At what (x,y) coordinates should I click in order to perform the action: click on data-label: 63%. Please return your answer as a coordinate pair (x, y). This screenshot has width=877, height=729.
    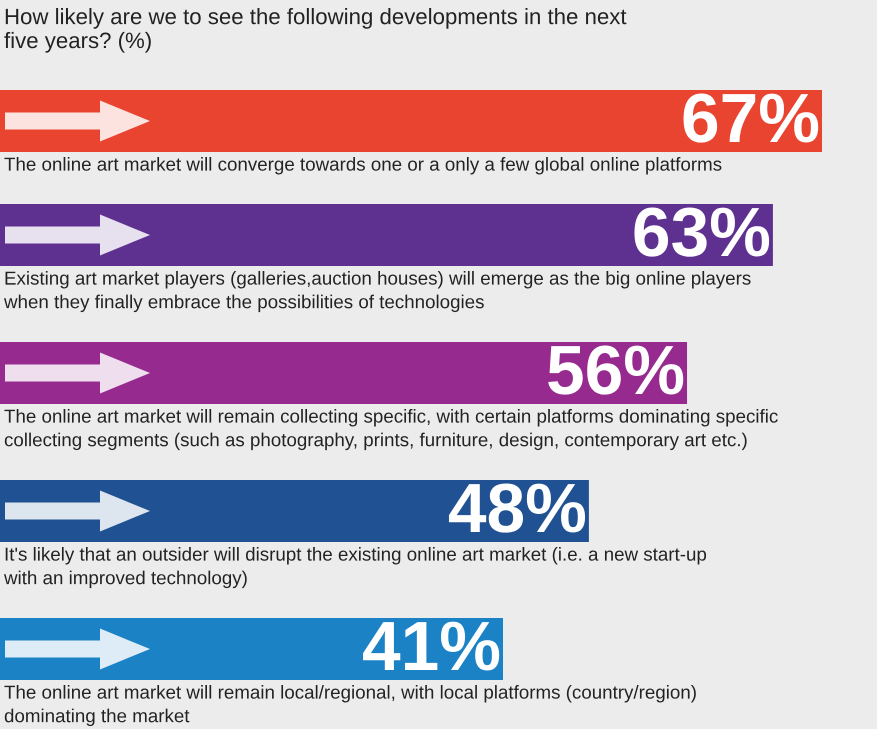
    Looking at the image, I should click on (702, 232).